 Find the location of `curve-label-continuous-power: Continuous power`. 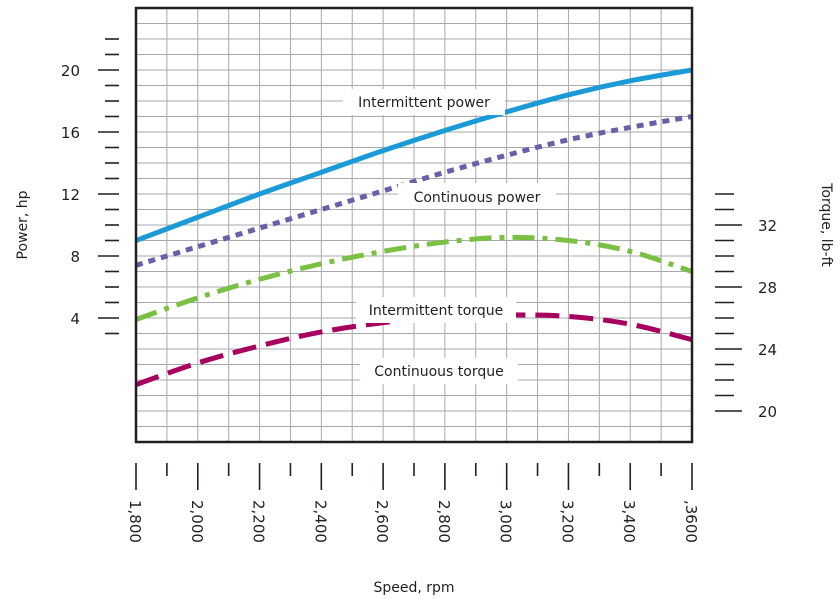

curve-label-continuous-power: Continuous power is located at coordinates (477, 198).